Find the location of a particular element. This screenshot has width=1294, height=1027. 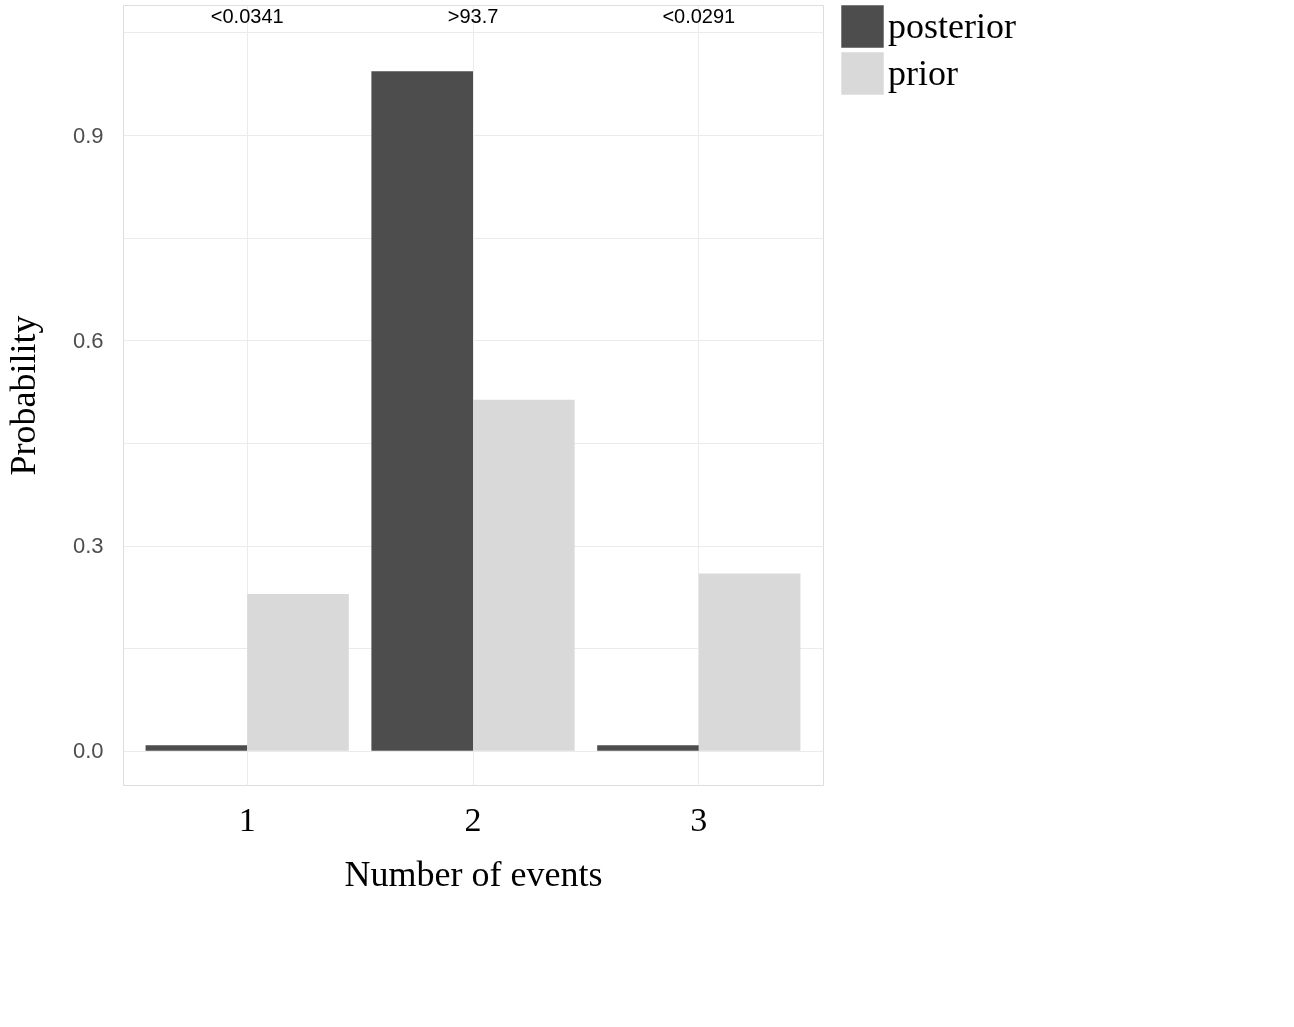

y-tick-label: 0.6 is located at coordinates (88, 340).